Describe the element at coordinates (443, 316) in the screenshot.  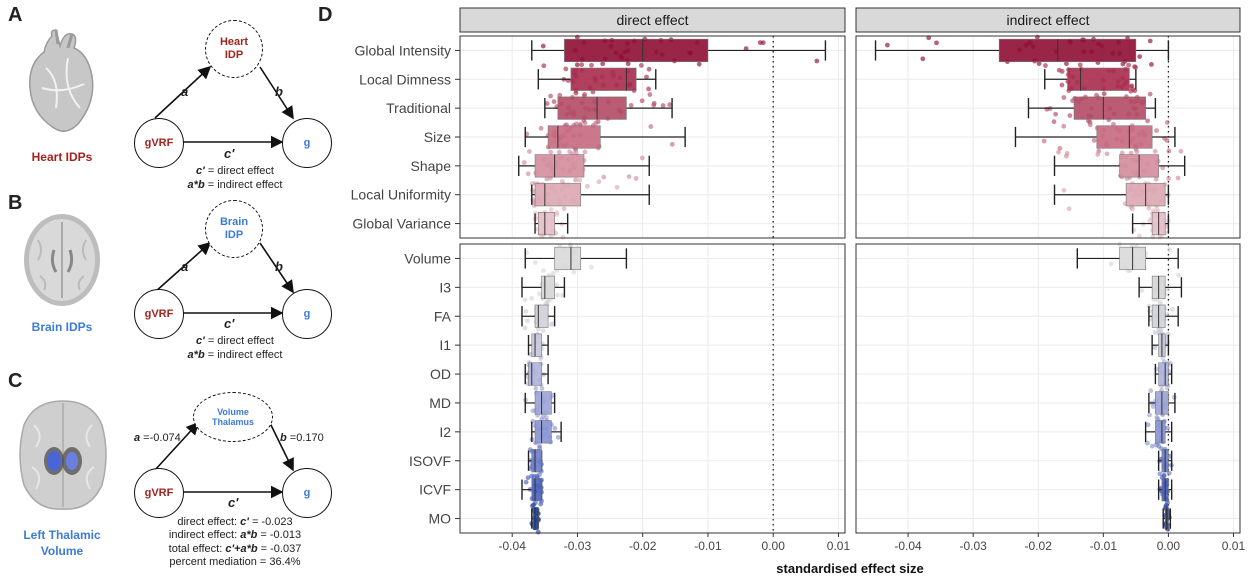
I see `row-label: FA` at that location.